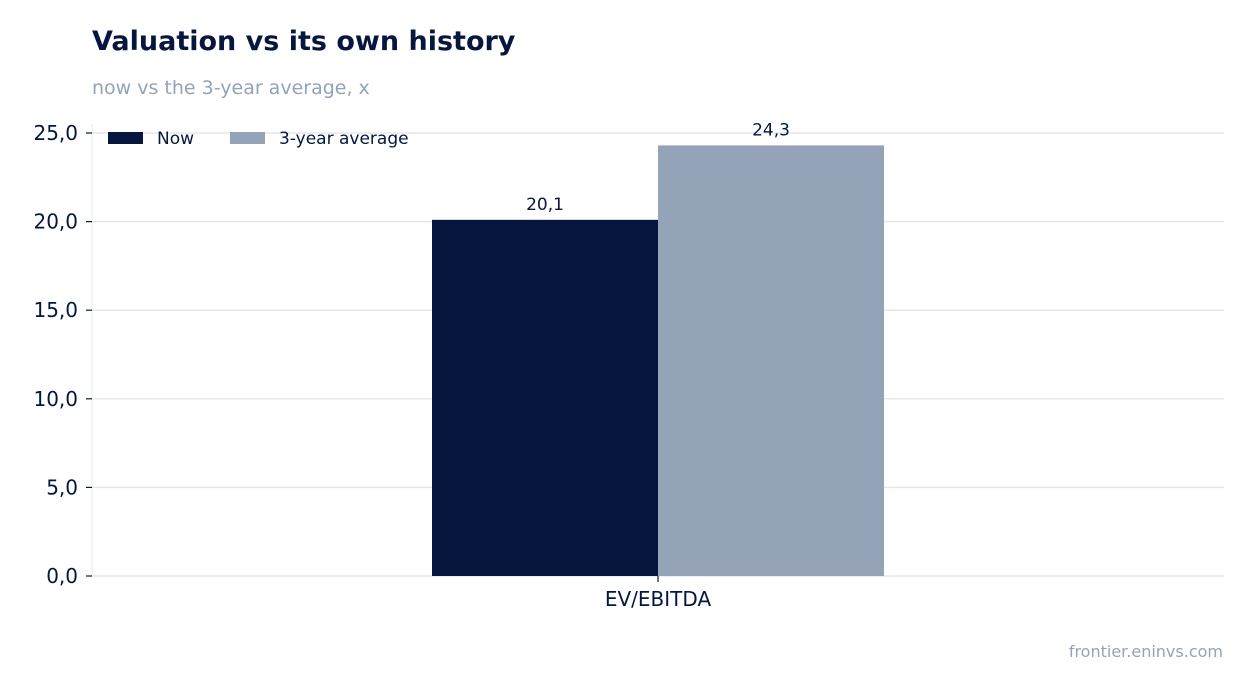 The height and width of the screenshot is (693, 1254). Describe the element at coordinates (62, 354) in the screenshot. I see `y-axis: 0,0 5,0 10,0 15,0 20,0 25,0` at that location.